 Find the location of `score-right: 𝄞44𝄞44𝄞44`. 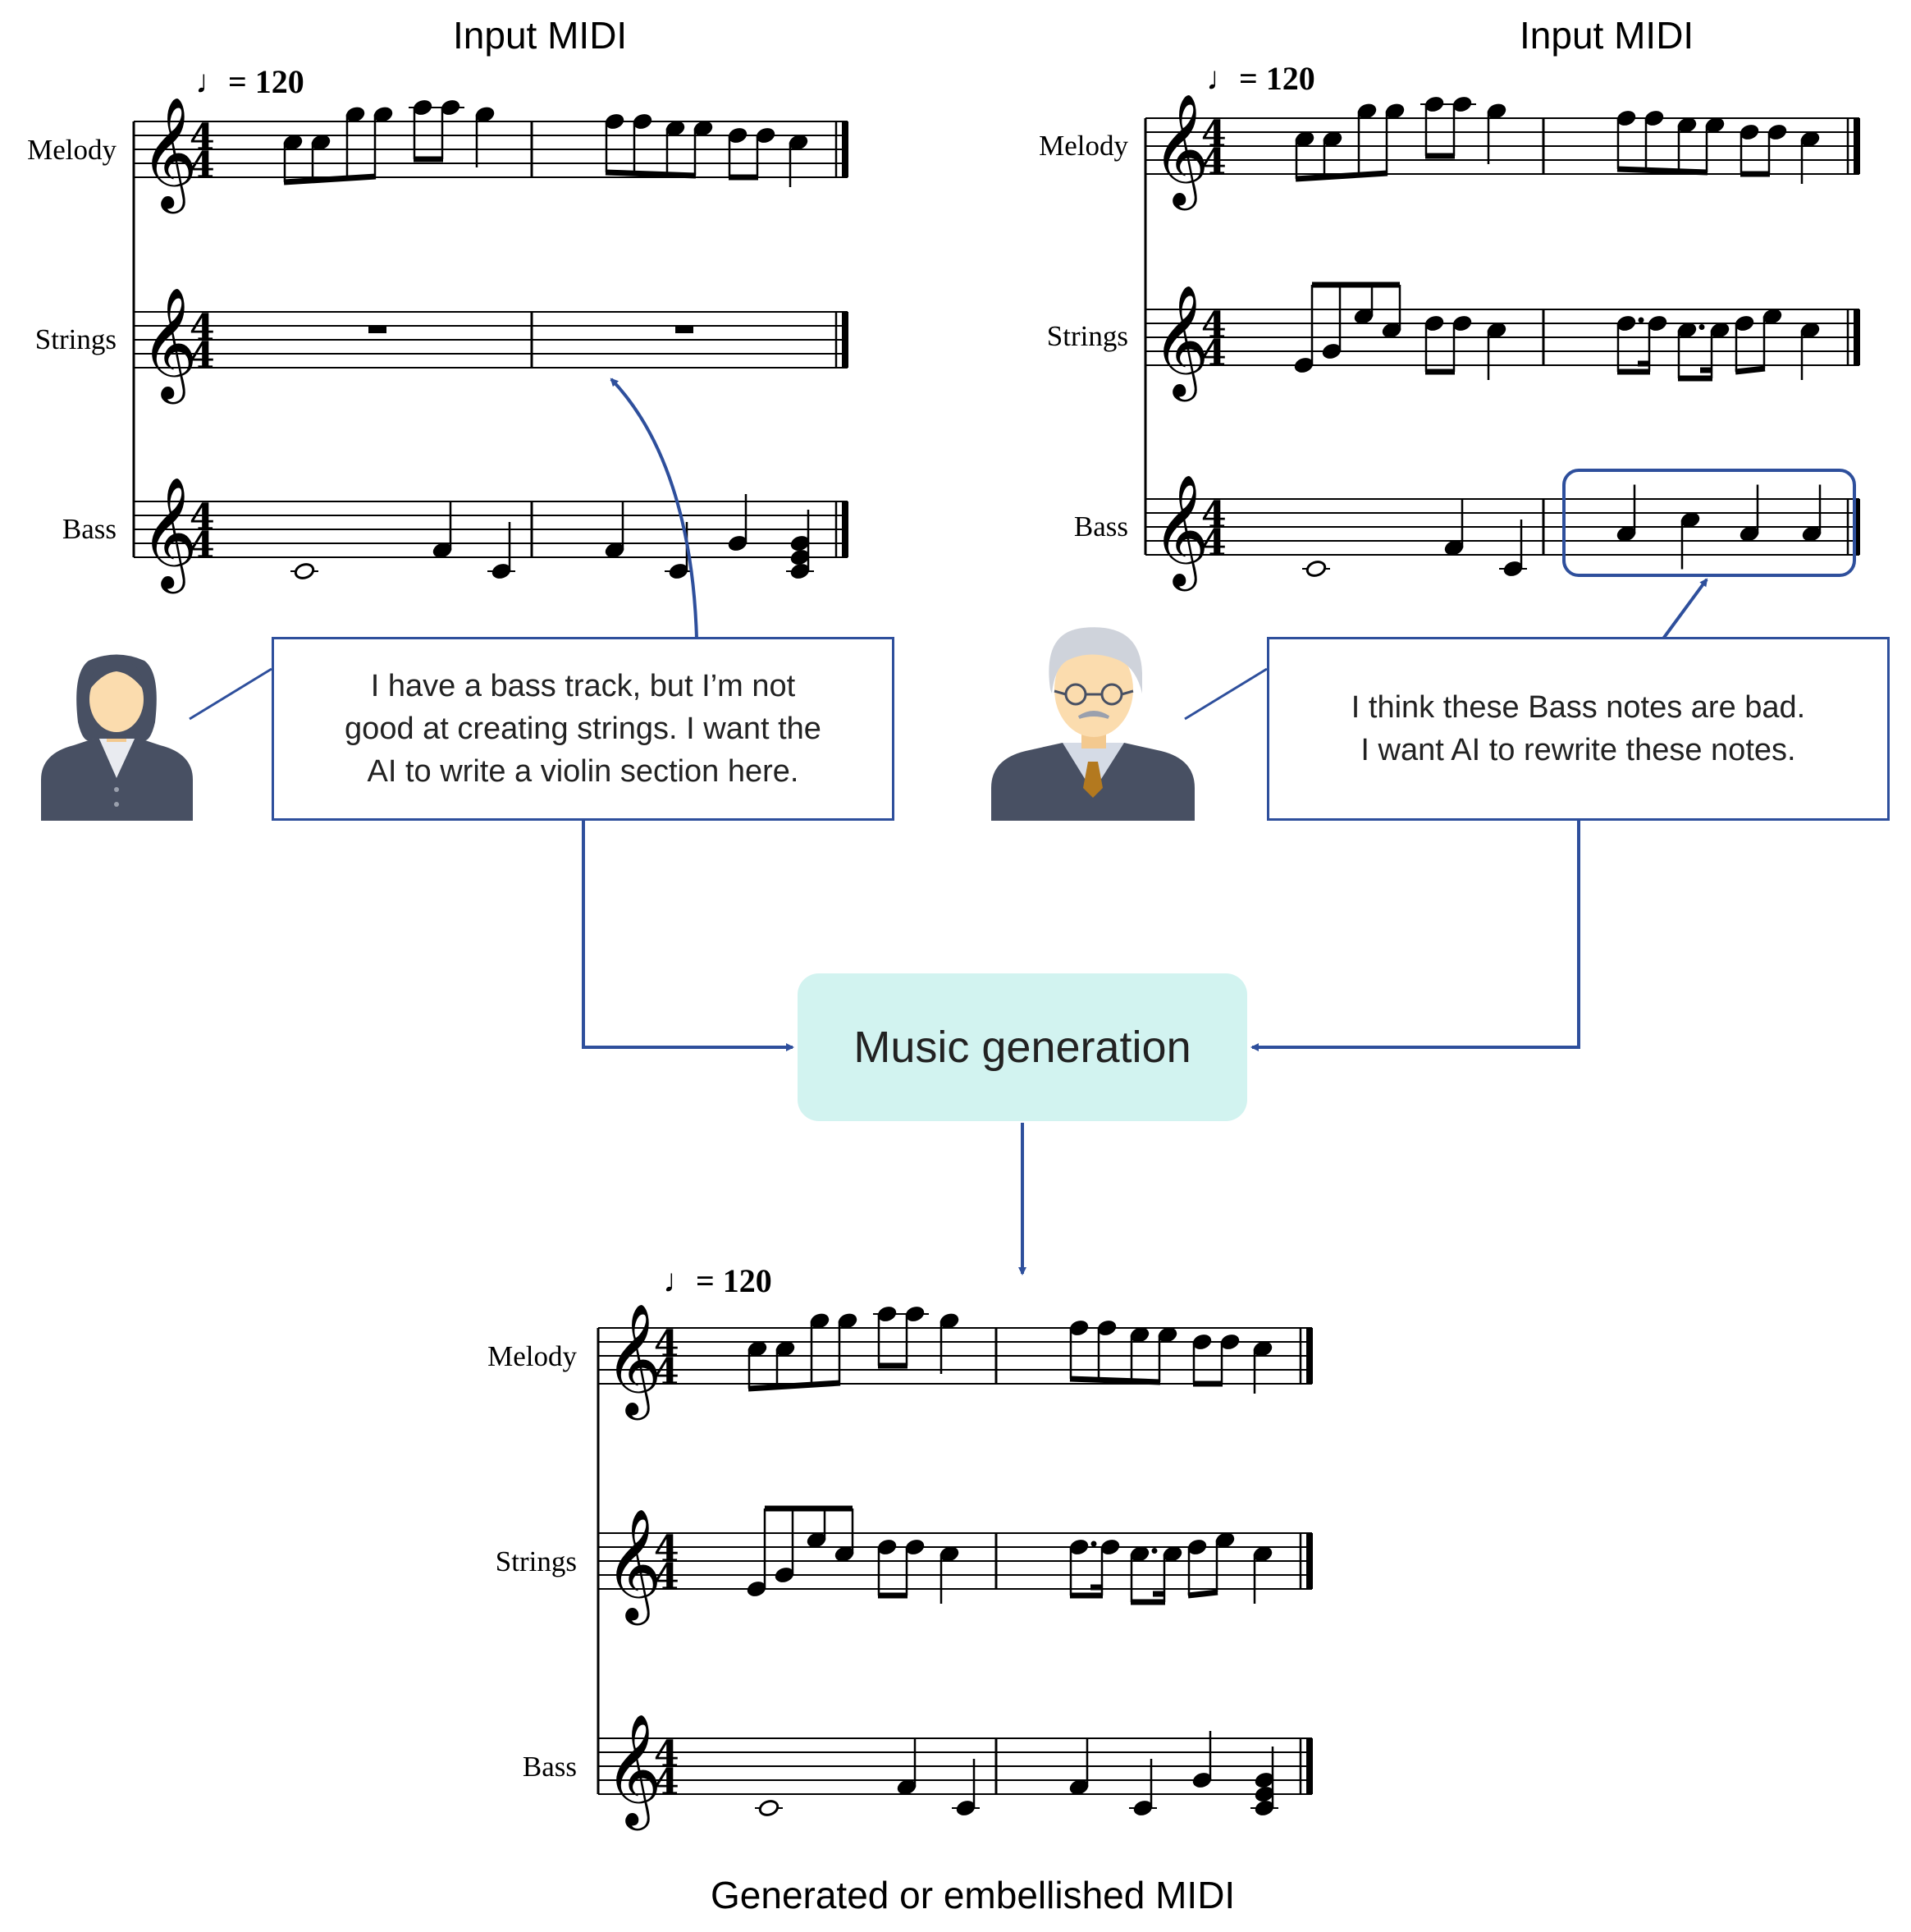

score-right: 𝄞44𝄞44𝄞44 is located at coordinates (1502, 341).